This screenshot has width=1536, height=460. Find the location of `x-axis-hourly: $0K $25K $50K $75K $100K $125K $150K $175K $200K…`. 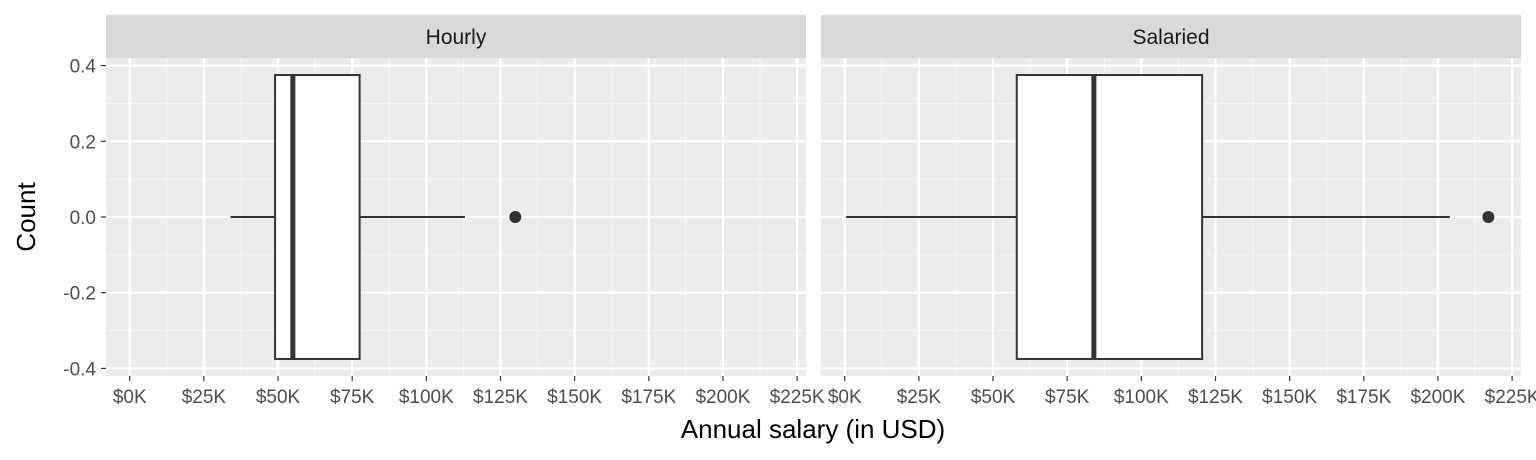

x-axis-hourly: $0K $25K $50K $75K $100K $125K $150K $175K $200K… is located at coordinates (469, 392).